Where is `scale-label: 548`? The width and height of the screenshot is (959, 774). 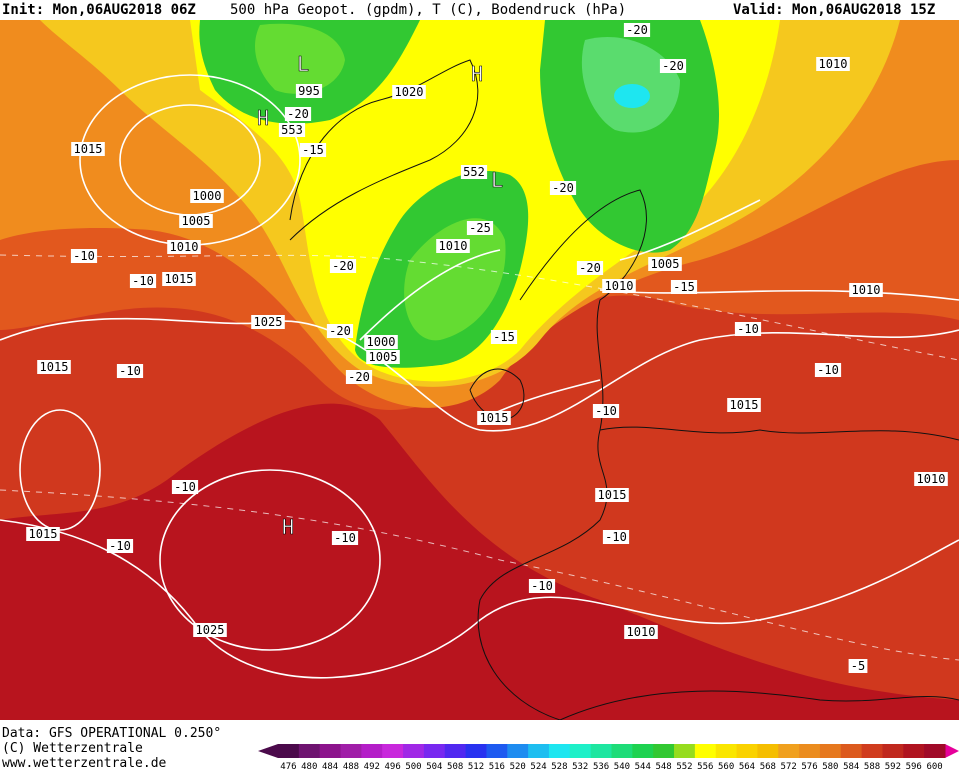 scale-label: 548 is located at coordinates (663, 766).